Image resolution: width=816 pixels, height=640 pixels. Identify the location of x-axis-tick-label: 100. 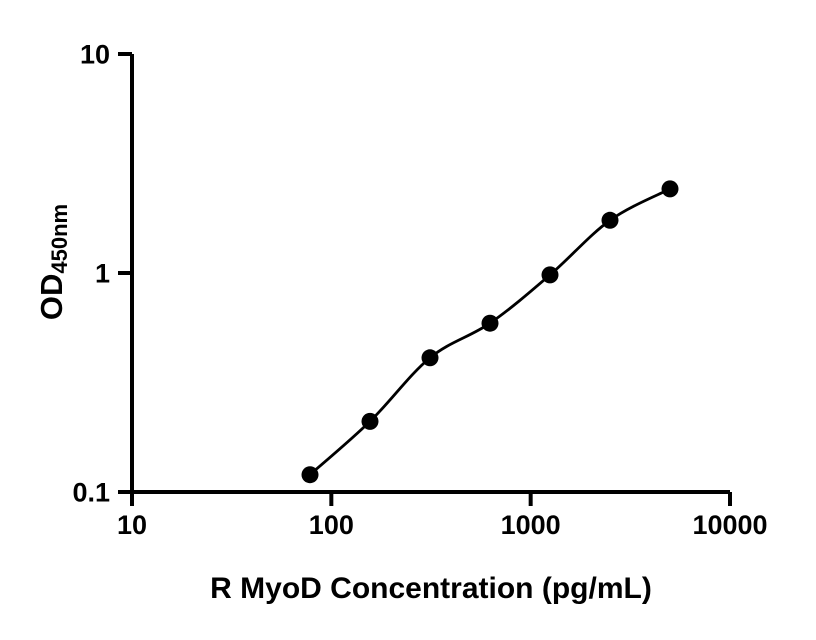
(331, 525).